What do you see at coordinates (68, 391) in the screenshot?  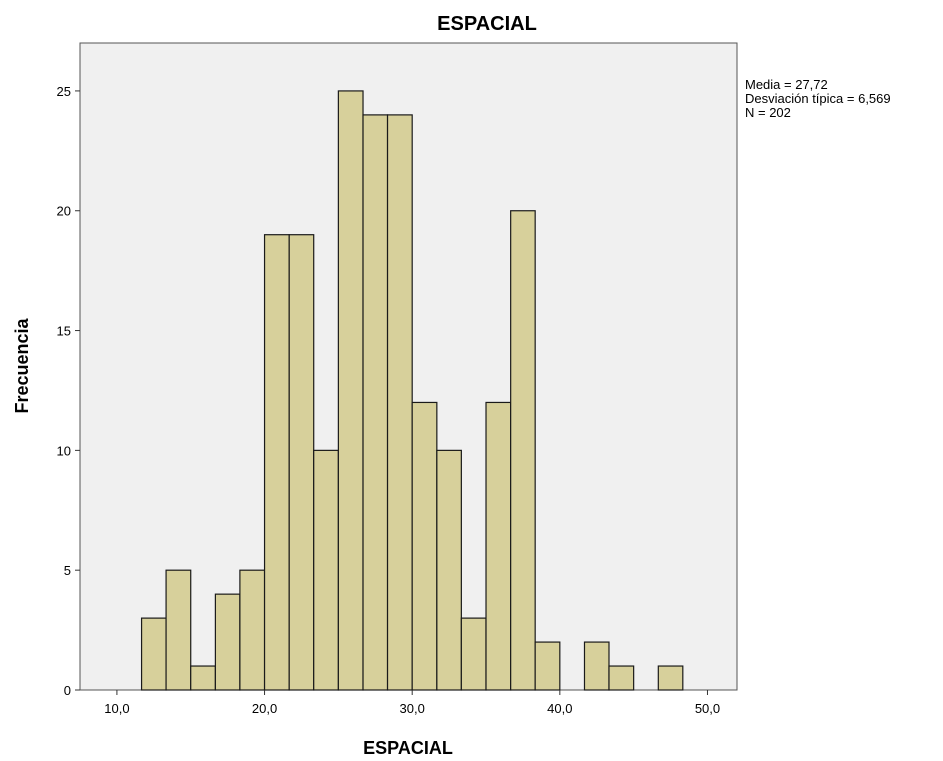 I see `y-axis: 0 5 10 15 20 25` at bounding box center [68, 391].